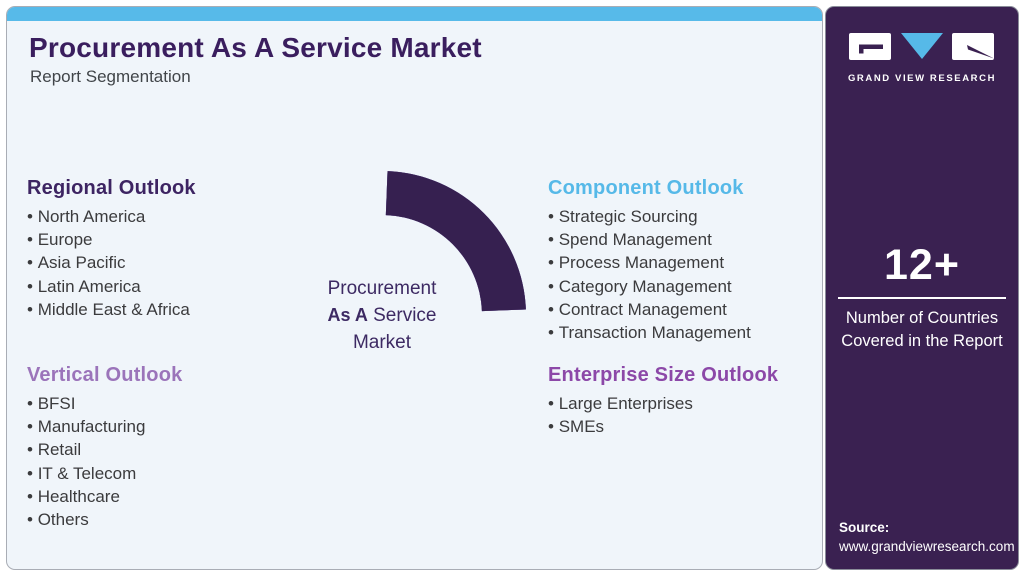 The image size is (1025, 576). Describe the element at coordinates (685, 216) in the screenshot. I see `list-item: Strategic Sourcing` at that location.